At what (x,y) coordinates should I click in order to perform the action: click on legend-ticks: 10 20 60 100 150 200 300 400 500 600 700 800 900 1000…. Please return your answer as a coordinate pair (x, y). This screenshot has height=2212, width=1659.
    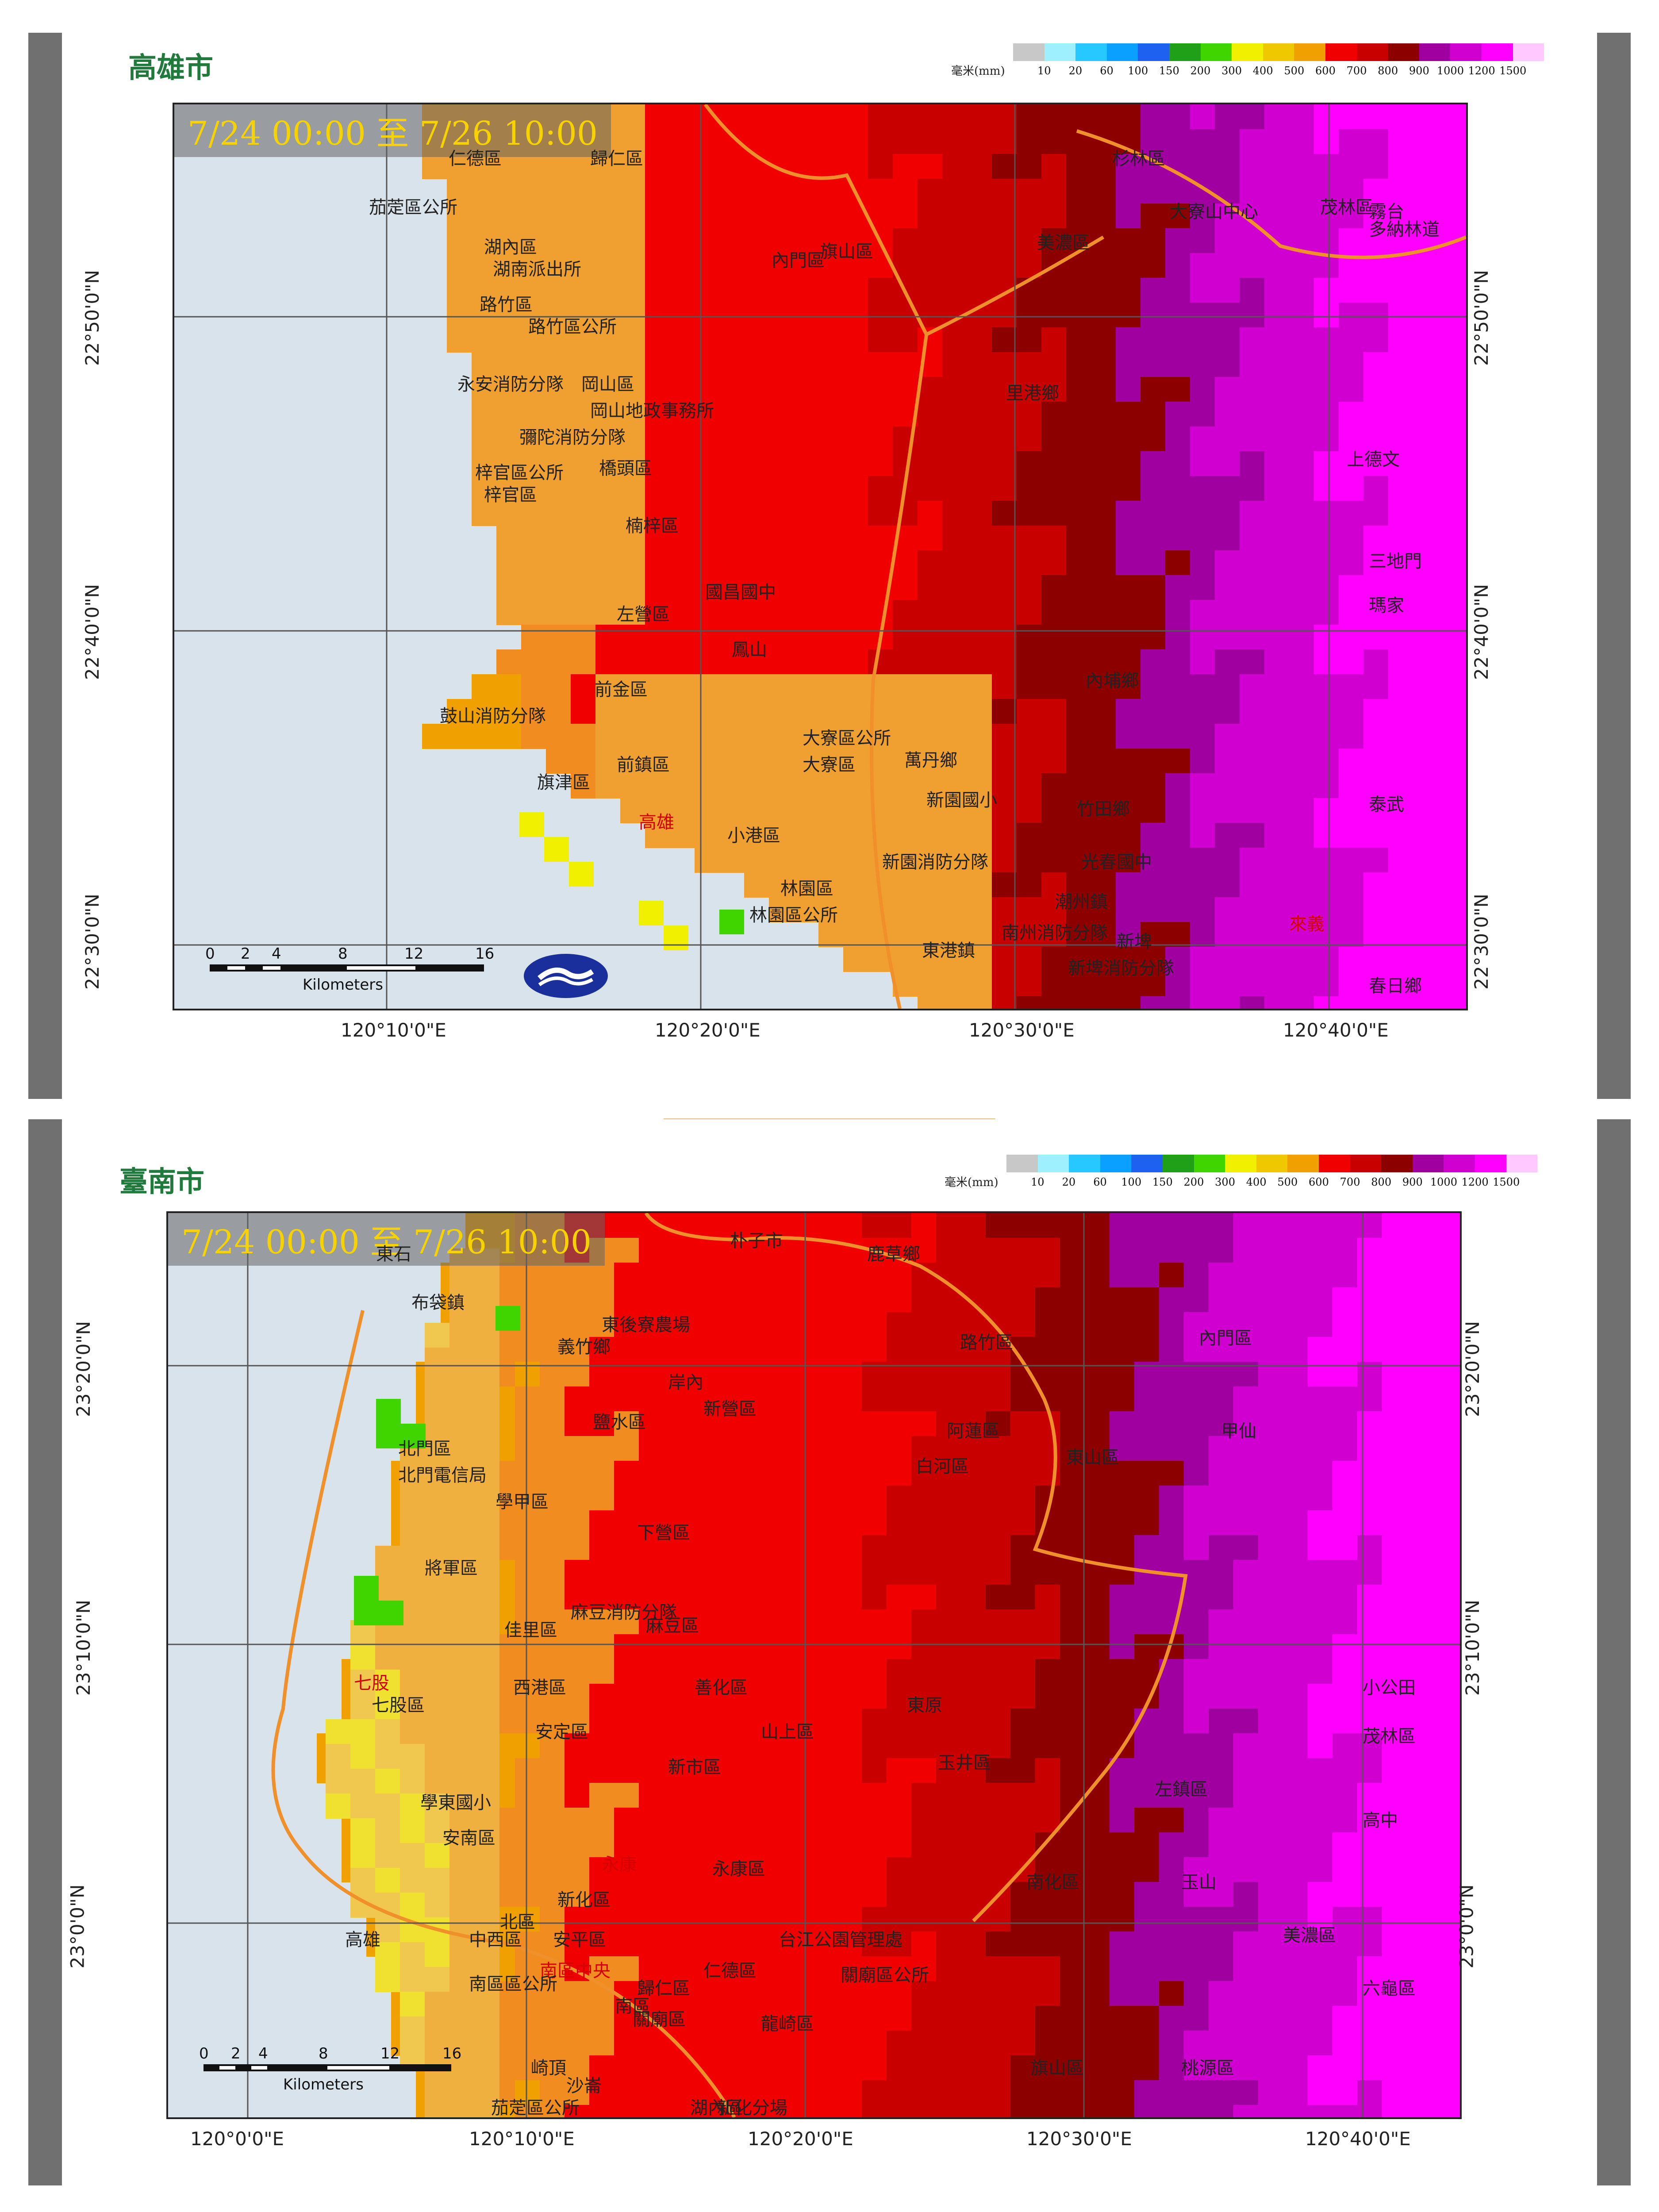
    Looking at the image, I should click on (1272, 1182).